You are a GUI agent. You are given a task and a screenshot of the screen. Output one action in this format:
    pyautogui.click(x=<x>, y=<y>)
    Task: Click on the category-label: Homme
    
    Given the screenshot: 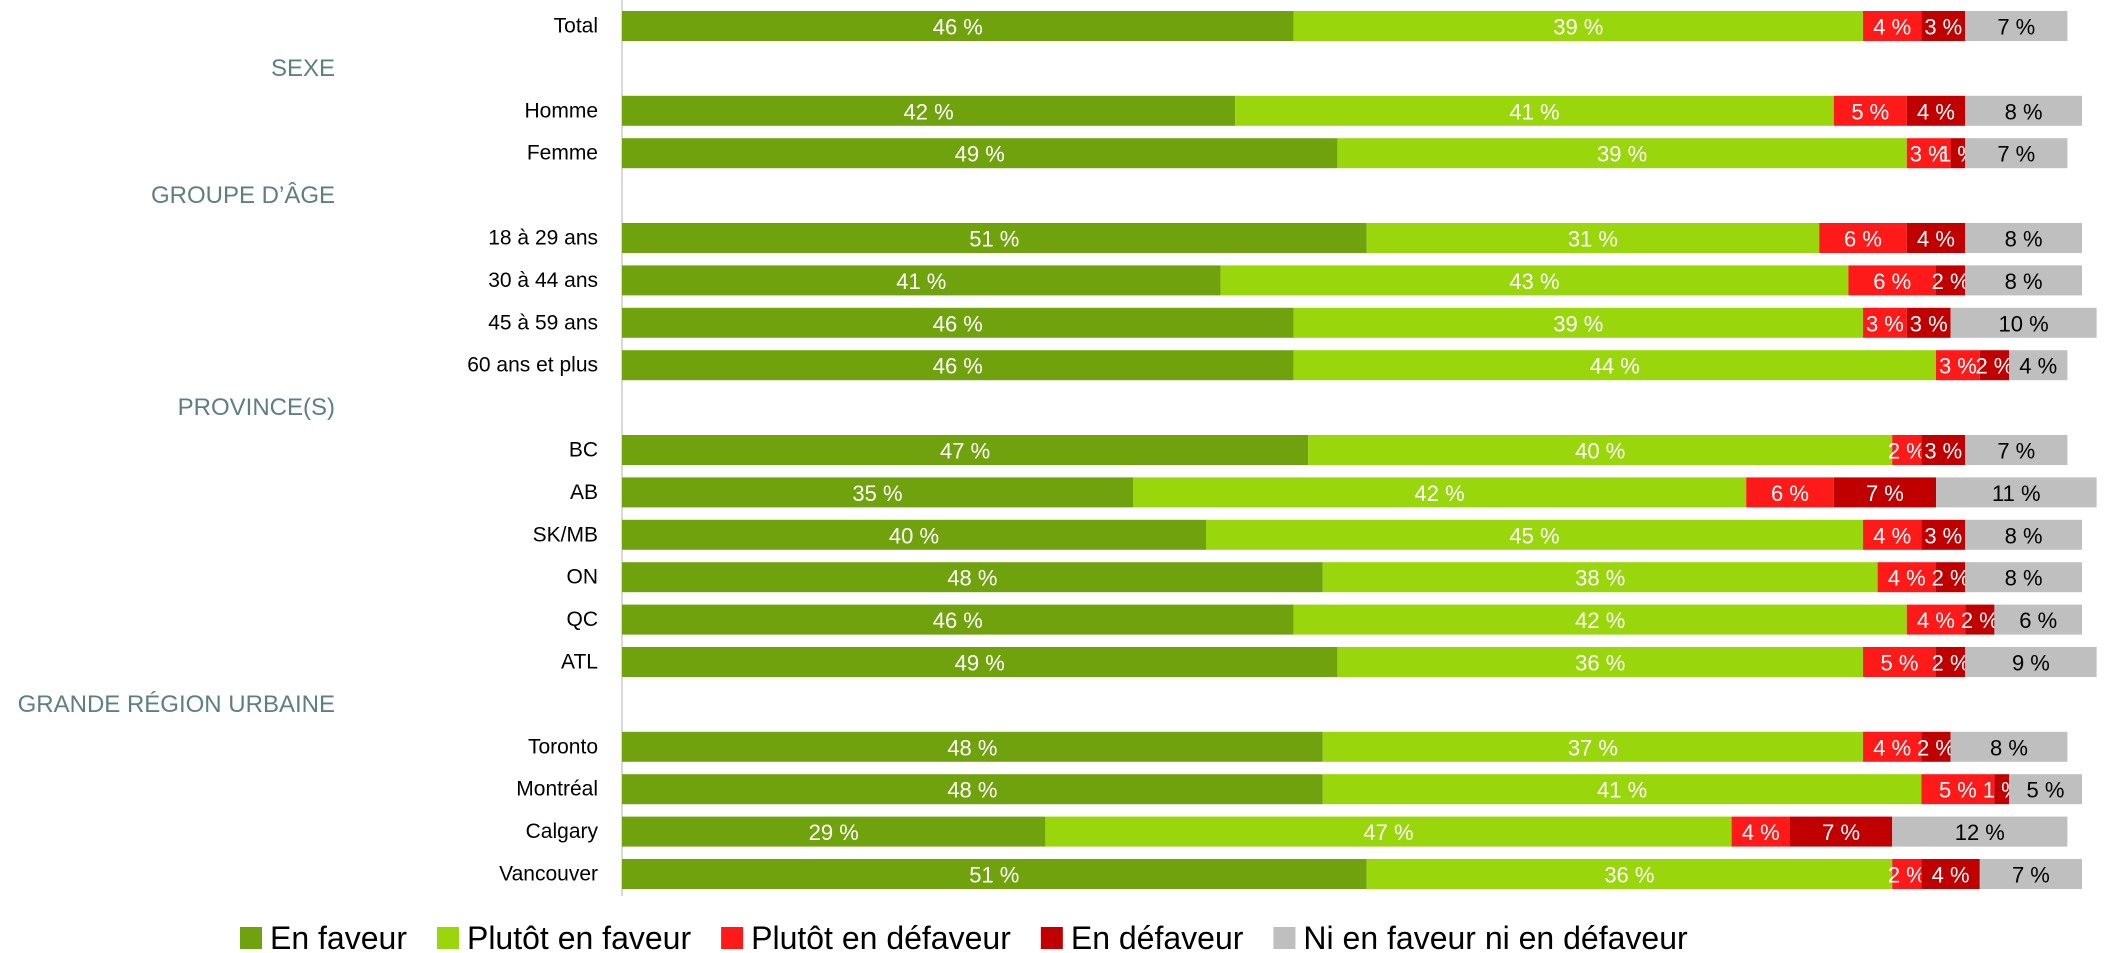 What is the action you would take?
    pyautogui.click(x=561, y=110)
    